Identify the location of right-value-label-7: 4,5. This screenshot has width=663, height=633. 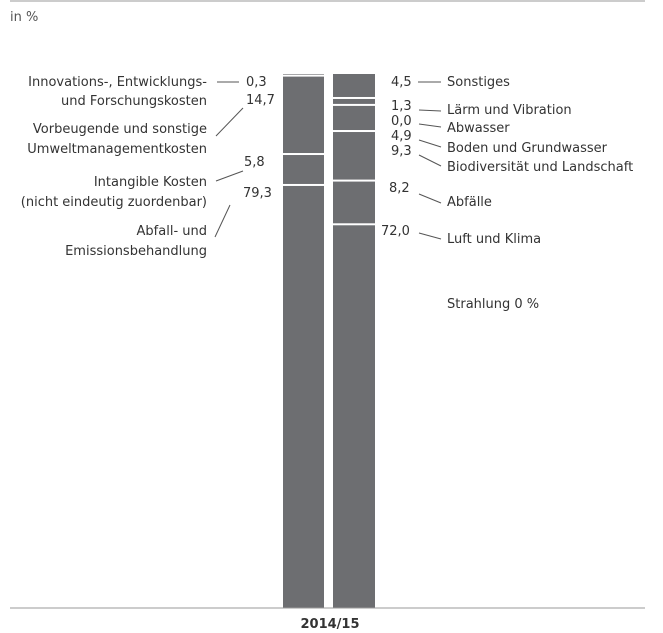
(401, 82).